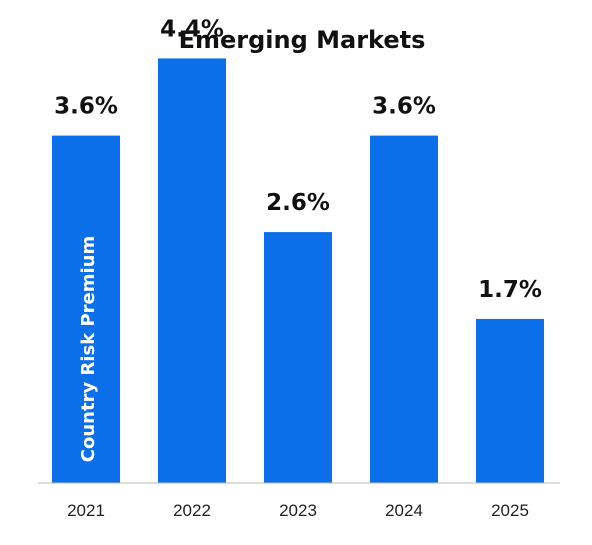 This screenshot has width=592, height=545. I want to click on x-tick-label-2023: 2023, so click(298, 510).